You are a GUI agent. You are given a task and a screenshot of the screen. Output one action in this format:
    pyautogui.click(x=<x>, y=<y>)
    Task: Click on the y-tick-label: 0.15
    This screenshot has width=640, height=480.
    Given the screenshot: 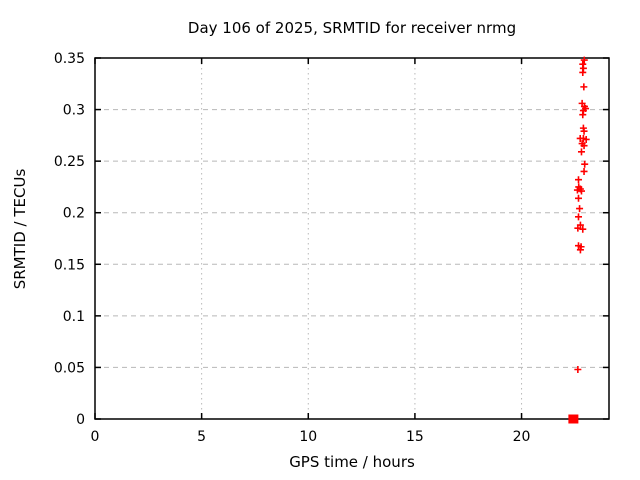 What is the action you would take?
    pyautogui.click(x=69, y=265)
    